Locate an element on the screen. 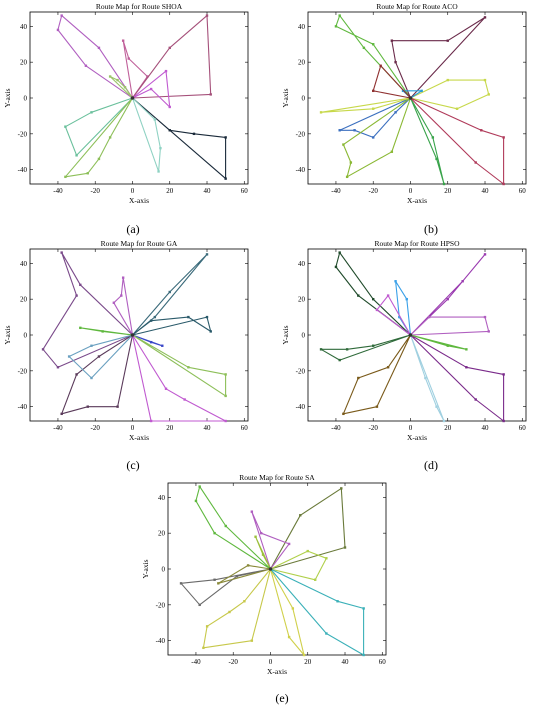  y-tick-label: 20 is located at coordinates (162, 534).